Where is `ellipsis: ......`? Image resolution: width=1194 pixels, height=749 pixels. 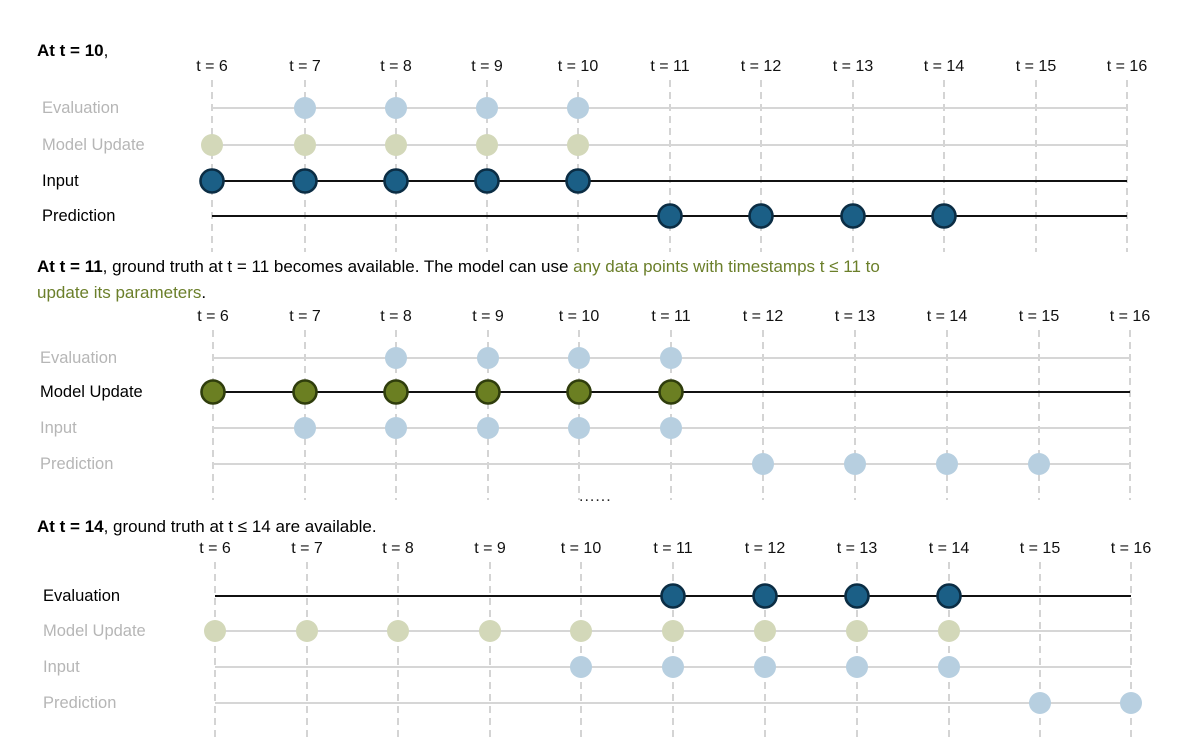
ellipsis: ...... is located at coordinates (595, 496).